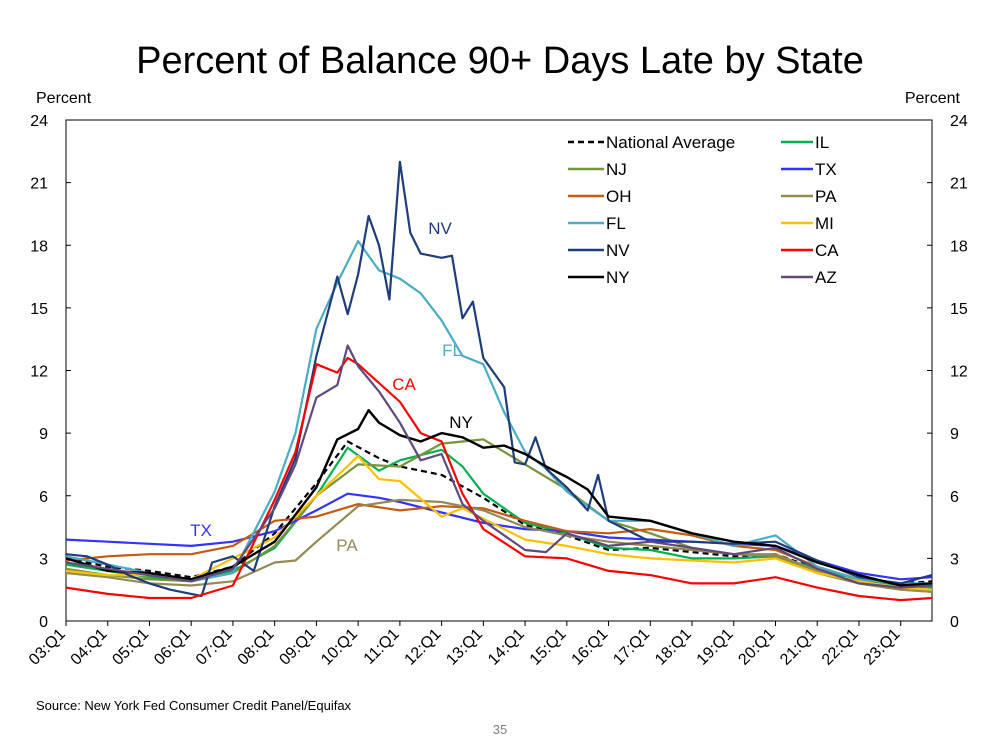  What do you see at coordinates (39, 121) in the screenshot?
I see `y-tick-label-left: 24` at bounding box center [39, 121].